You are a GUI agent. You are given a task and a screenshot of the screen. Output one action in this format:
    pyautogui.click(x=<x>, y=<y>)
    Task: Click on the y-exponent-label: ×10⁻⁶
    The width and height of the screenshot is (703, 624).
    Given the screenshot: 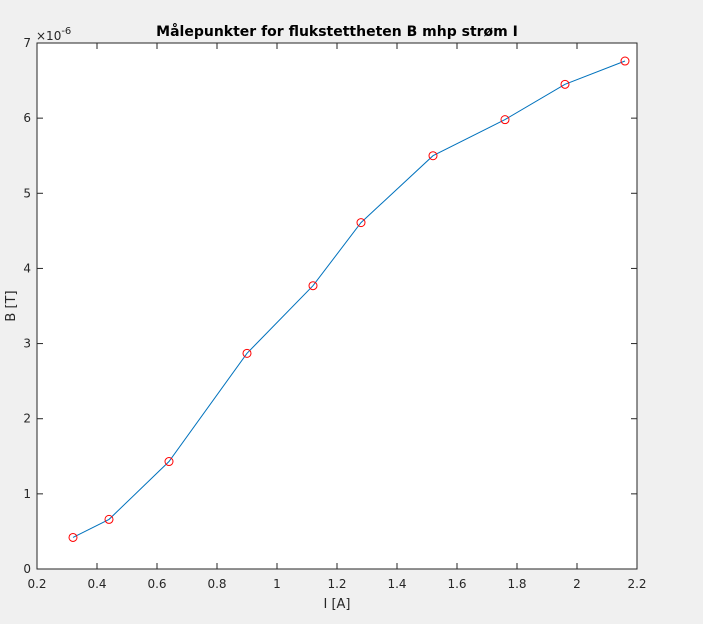 What is the action you would take?
    pyautogui.click(x=53, y=34)
    